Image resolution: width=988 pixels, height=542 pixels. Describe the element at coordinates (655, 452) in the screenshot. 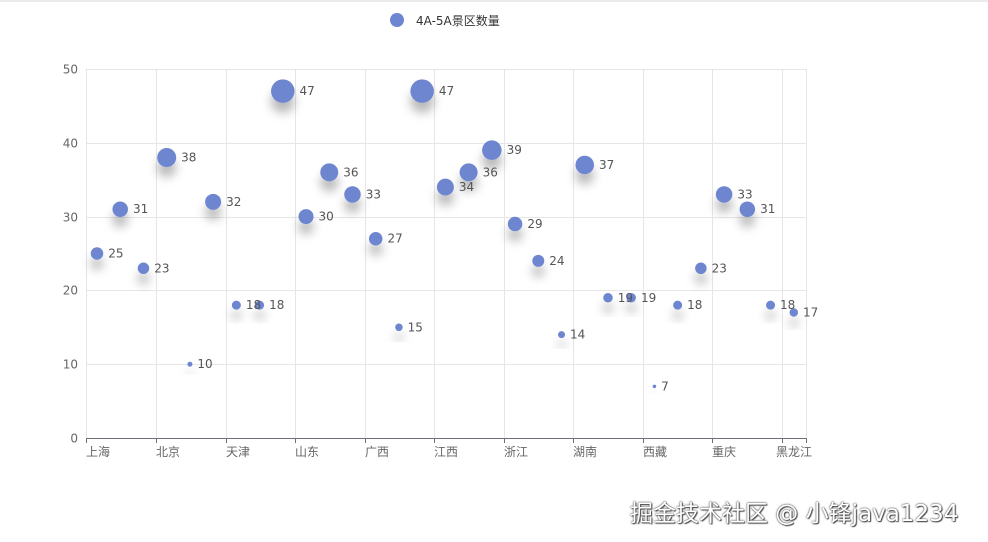

I see `x-tick-label: 西藏` at that location.